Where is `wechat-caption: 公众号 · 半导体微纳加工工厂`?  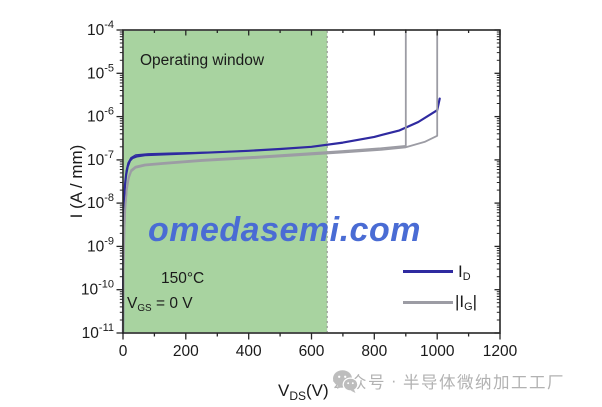 wechat-caption: 公众号 · 半导体微纳加工工厂 is located at coordinates (448, 381).